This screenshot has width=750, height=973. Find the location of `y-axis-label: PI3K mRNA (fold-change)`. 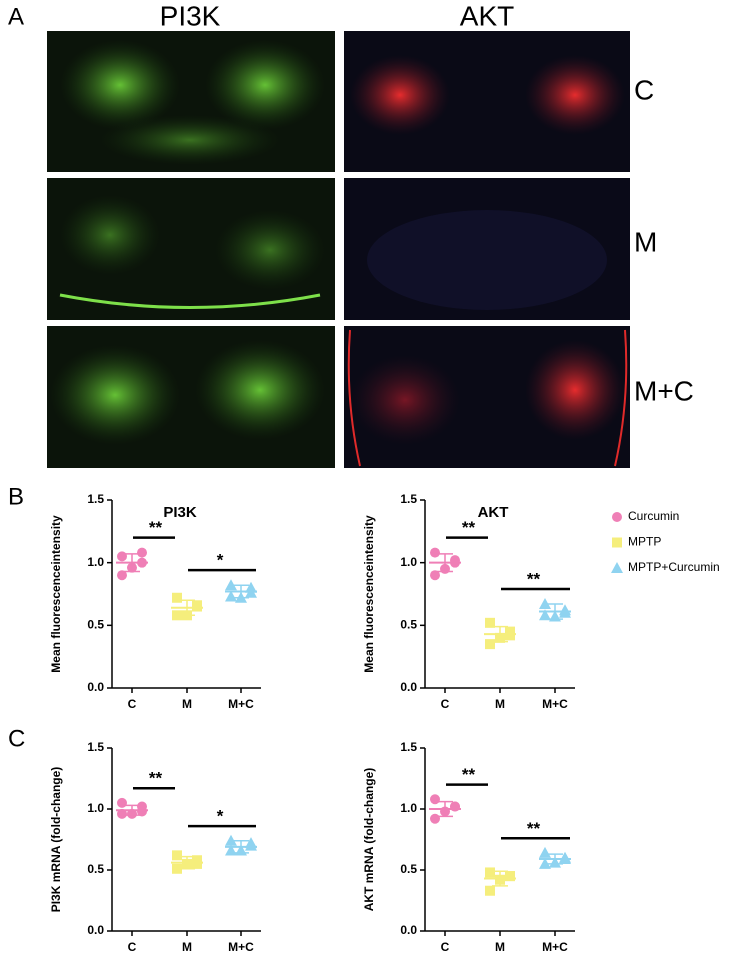

y-axis-label: PI3K mRNA (fold-change) is located at coordinates (56, 840).